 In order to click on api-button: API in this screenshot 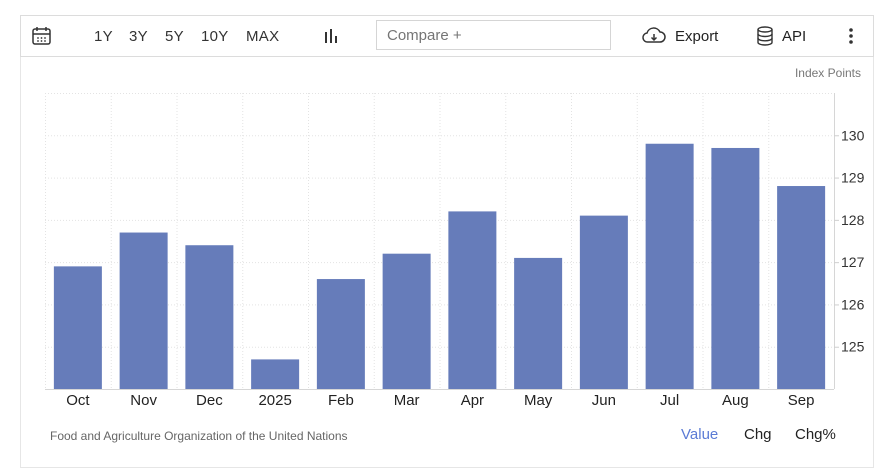, I will do `click(781, 36)`.